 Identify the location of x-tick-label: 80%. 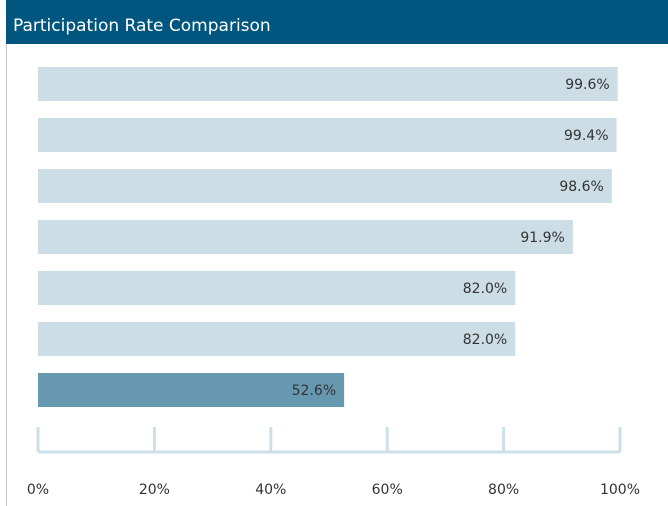
(503, 490).